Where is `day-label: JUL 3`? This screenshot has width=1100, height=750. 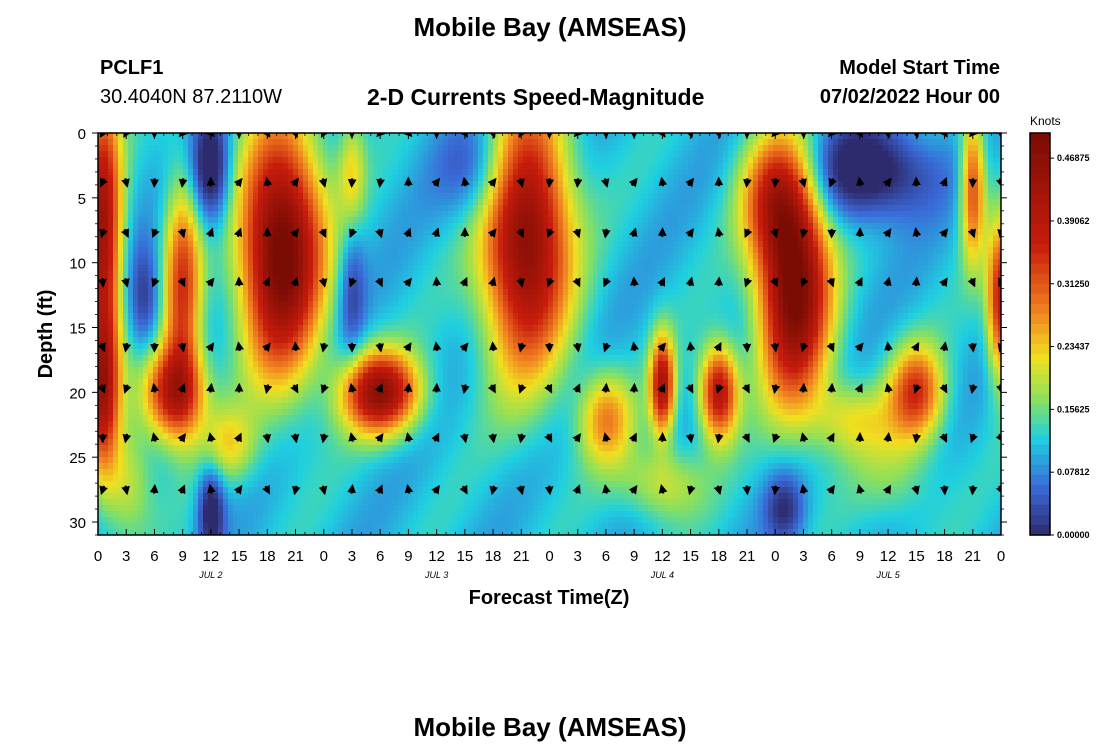 day-label: JUL 3 is located at coordinates (436, 575).